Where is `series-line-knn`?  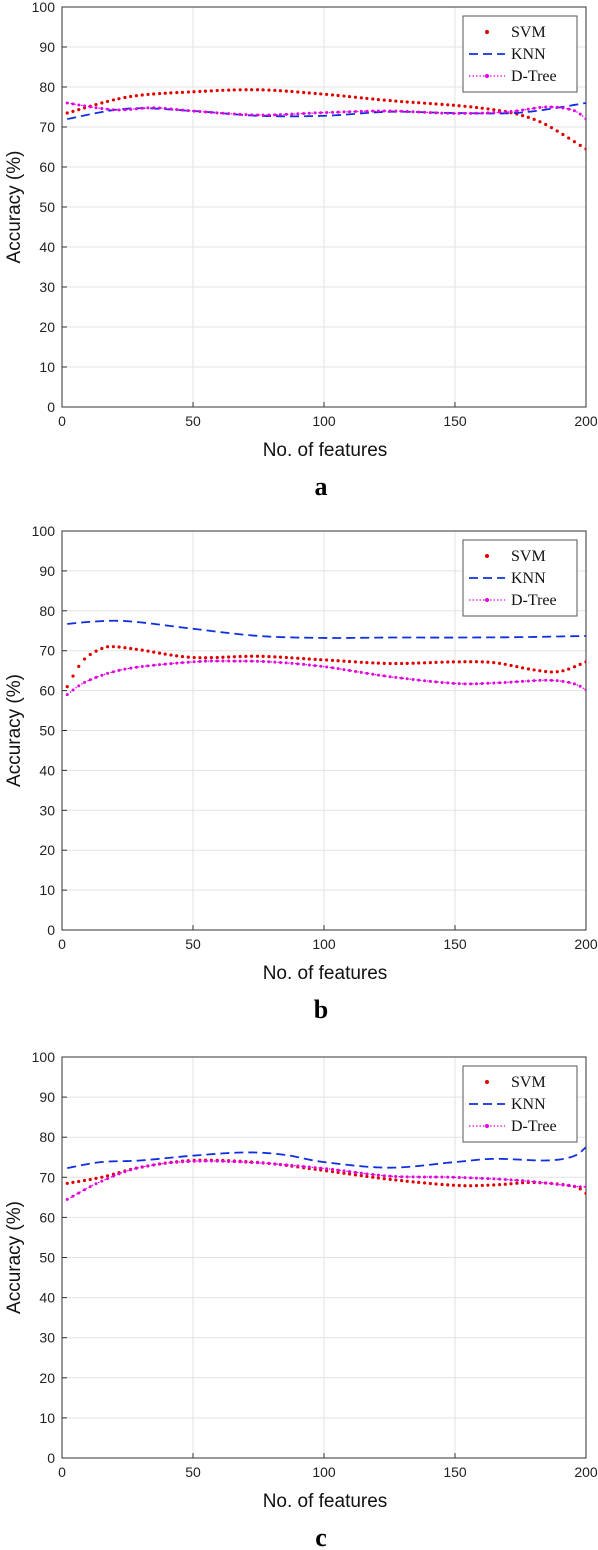 series-line-knn is located at coordinates (326, 629).